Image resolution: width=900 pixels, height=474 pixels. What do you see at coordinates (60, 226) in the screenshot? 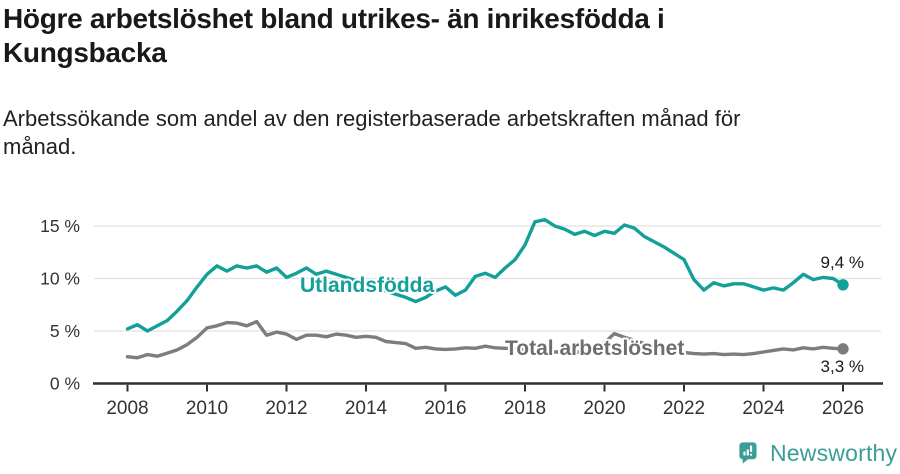
I see `y-tick-label: 15 %` at bounding box center [60, 226].